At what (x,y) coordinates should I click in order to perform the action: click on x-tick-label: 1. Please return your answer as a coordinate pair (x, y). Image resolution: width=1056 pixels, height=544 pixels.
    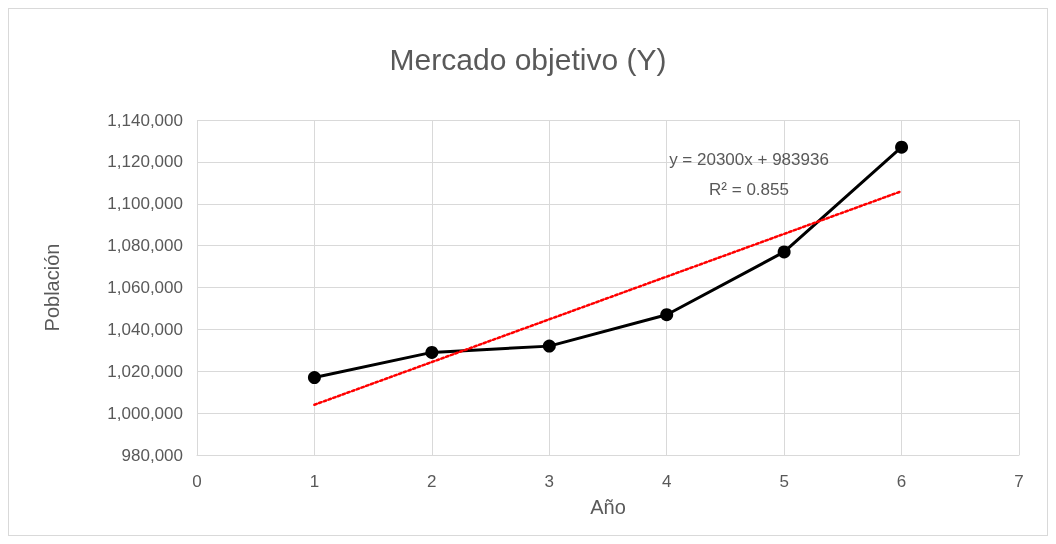
    Looking at the image, I should click on (314, 481).